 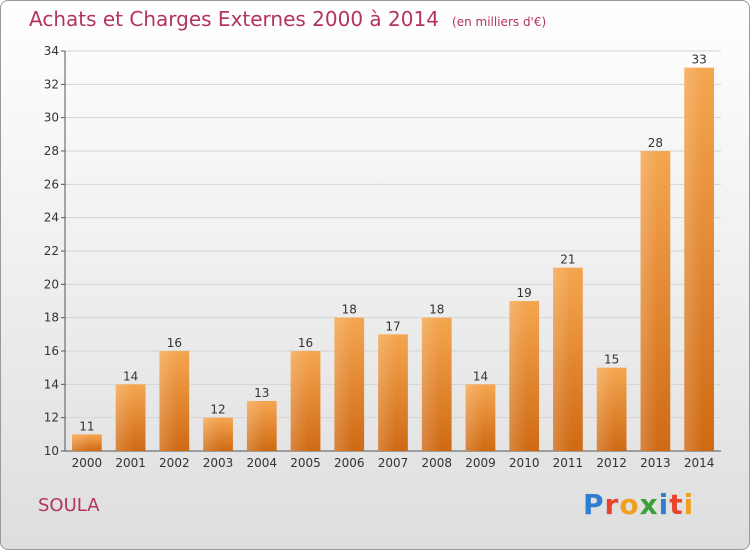 I want to click on y-tick-label: 24, so click(x=51, y=218).